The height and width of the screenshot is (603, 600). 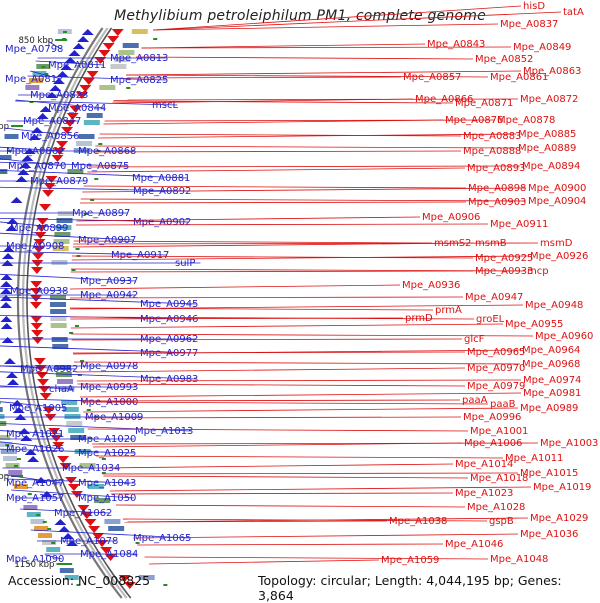 What do you see at coordinates (542, 47) in the screenshot?
I see `right-gene-label: Mpe_A0849` at bounding box center [542, 47].